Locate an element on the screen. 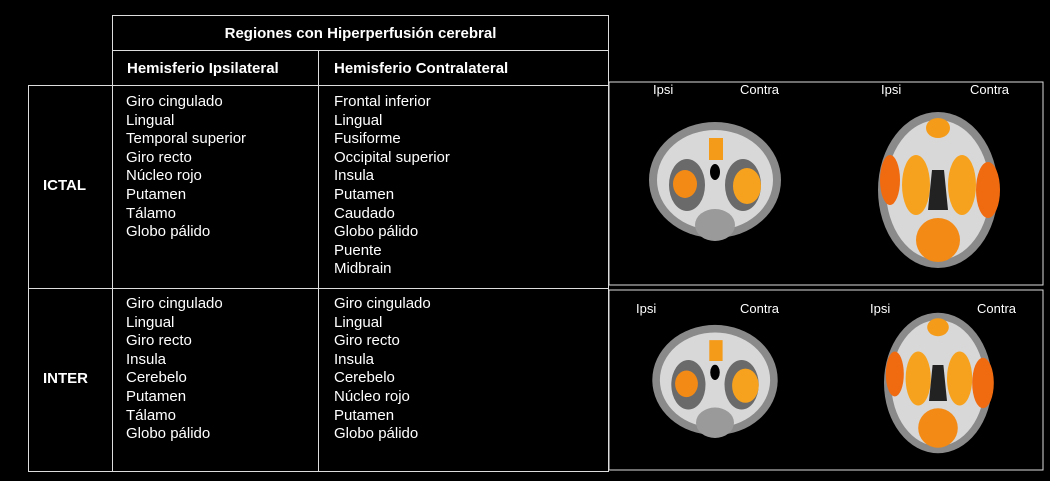 This screenshot has width=1050, height=481. region-item: Midbrain is located at coordinates (363, 269).